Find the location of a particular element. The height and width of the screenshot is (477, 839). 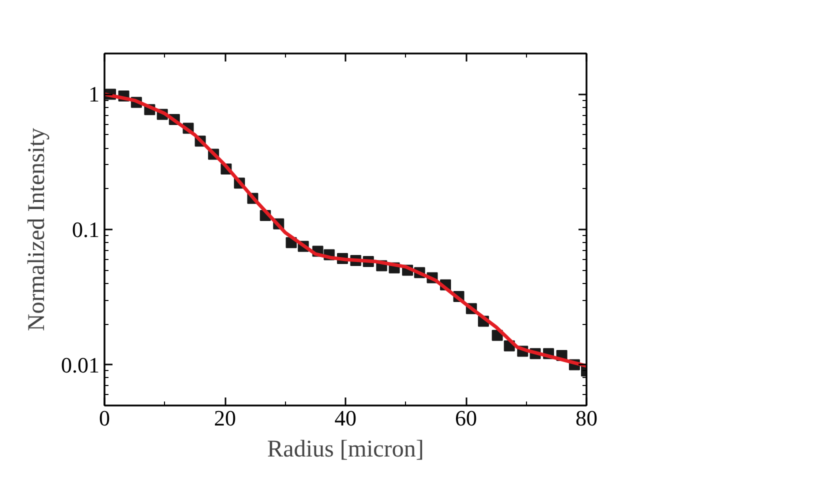

x-tick-label: 80 is located at coordinates (587, 418).